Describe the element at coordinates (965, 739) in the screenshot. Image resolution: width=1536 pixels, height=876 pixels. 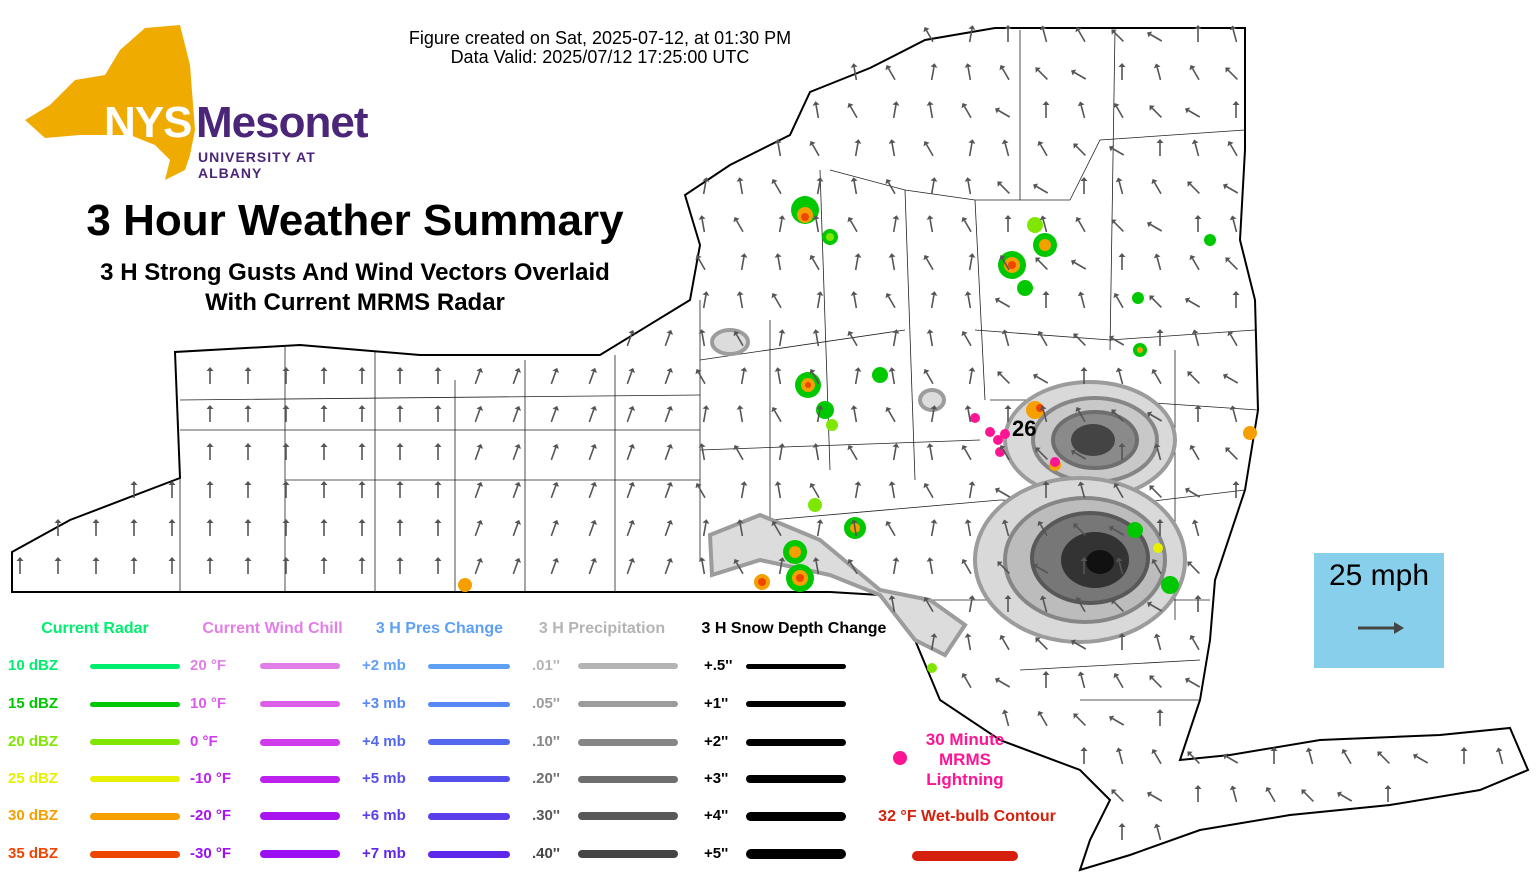
I see `lightning-label-line-1: 30 Minute` at that location.